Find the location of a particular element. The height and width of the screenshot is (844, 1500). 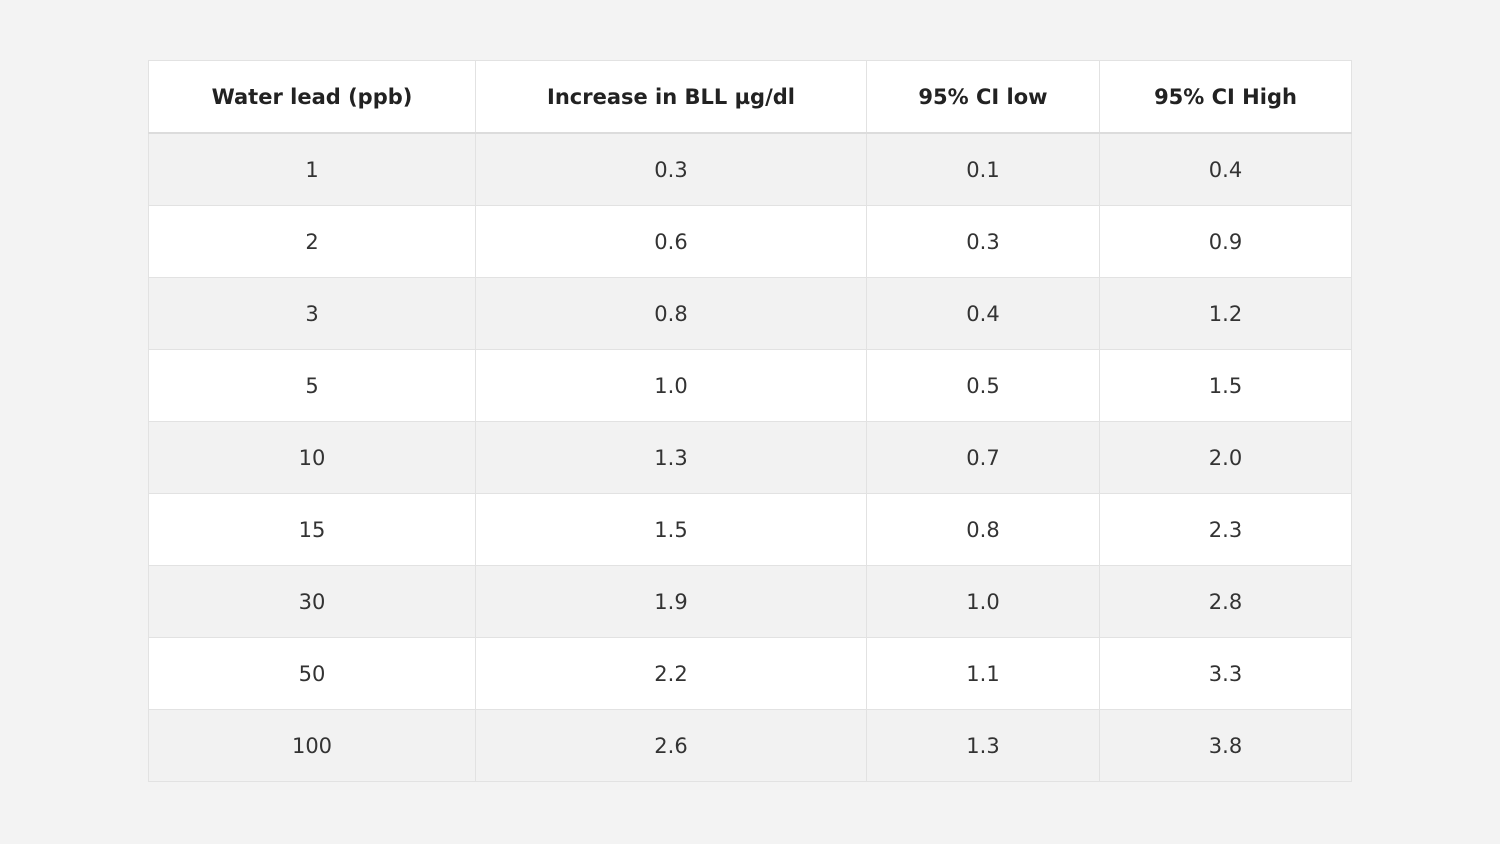

header-ci-low: 95% CI low is located at coordinates (983, 97).